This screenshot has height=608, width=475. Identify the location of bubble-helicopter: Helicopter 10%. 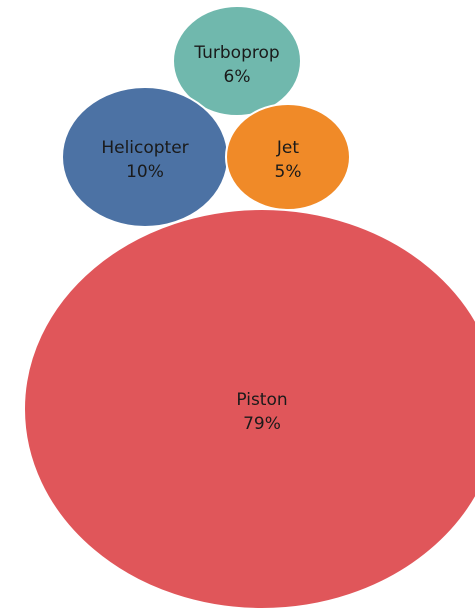
(145, 157).